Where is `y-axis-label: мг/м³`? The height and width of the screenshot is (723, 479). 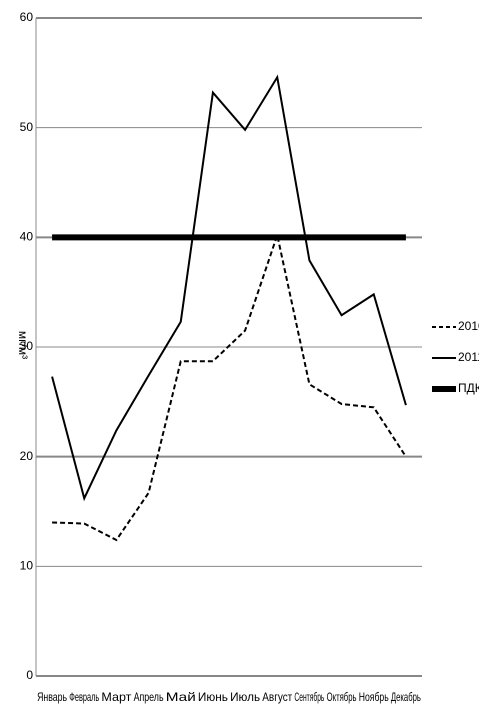 y-axis-label: мг/м³ is located at coordinates (23, 345).